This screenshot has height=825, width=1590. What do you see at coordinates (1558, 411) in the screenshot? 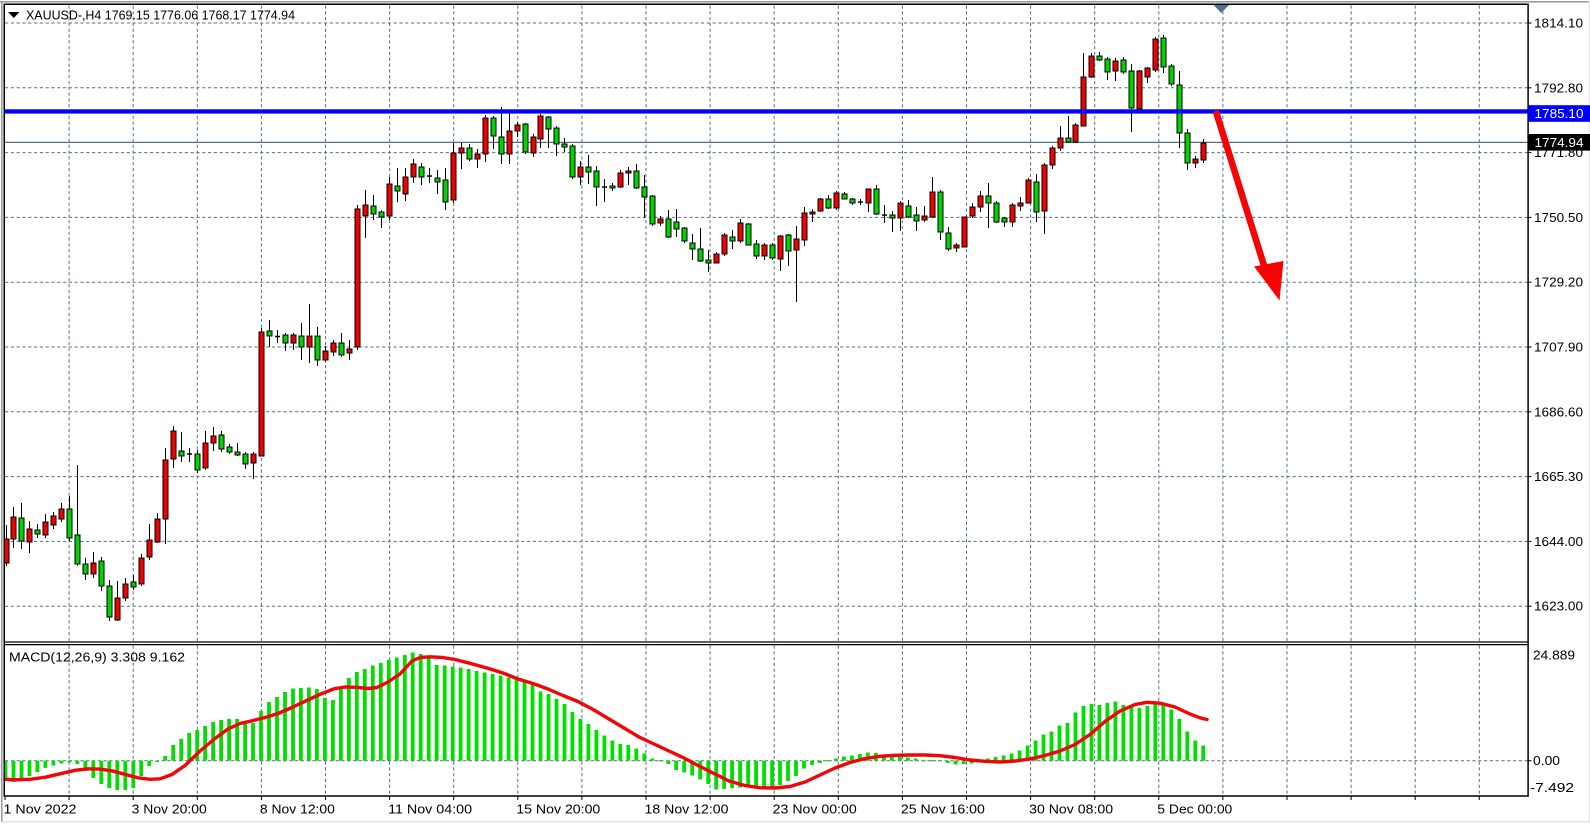
I see `svg-text: 1686.60` at bounding box center [1558, 411].